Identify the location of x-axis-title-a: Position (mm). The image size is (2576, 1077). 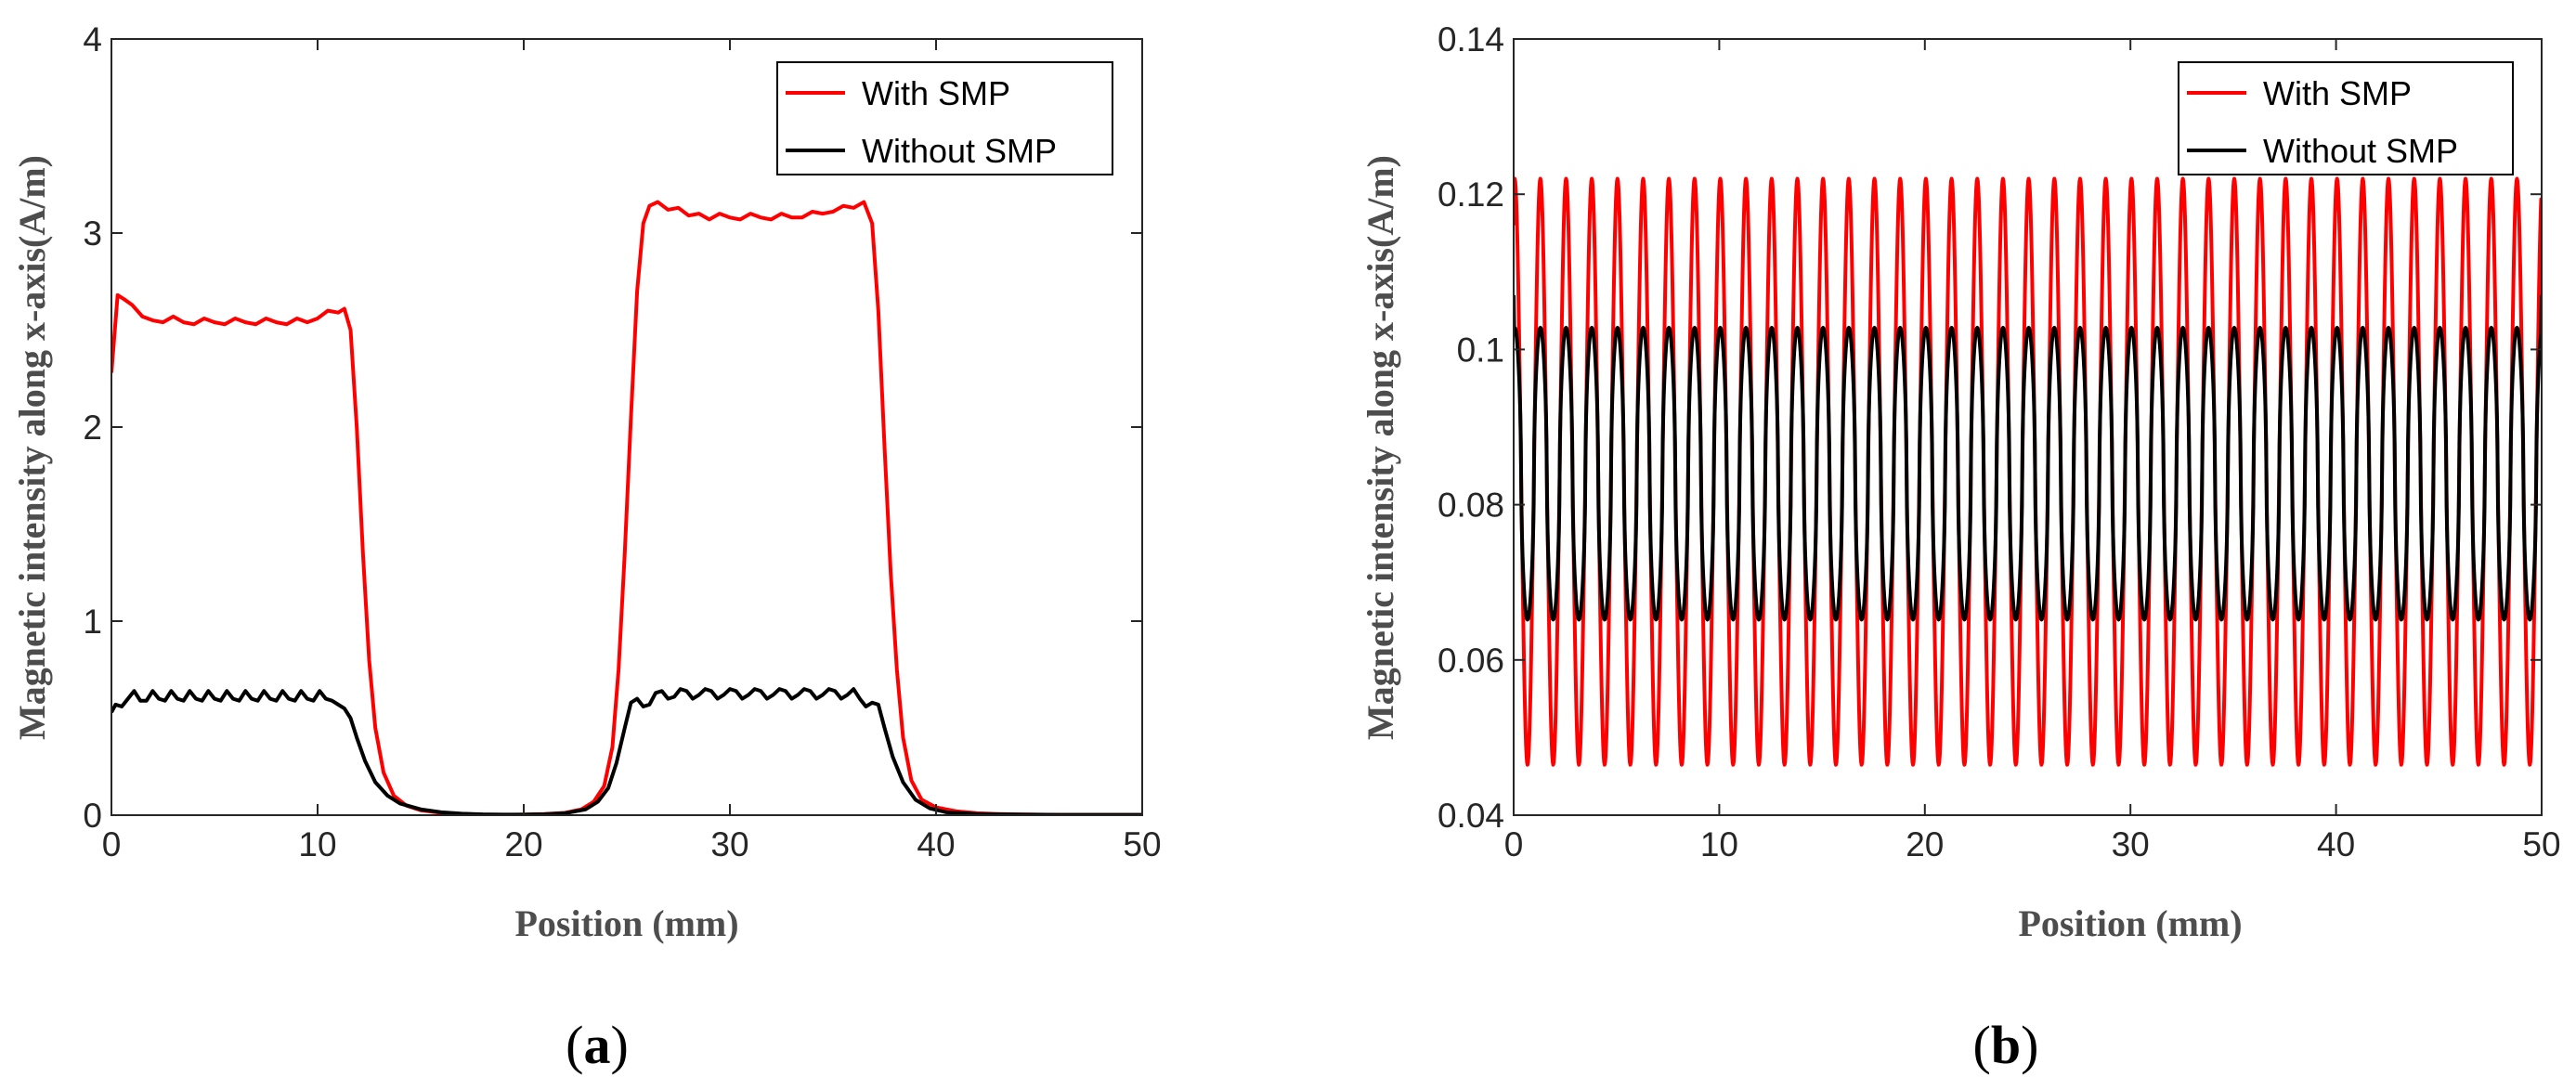
(626, 923).